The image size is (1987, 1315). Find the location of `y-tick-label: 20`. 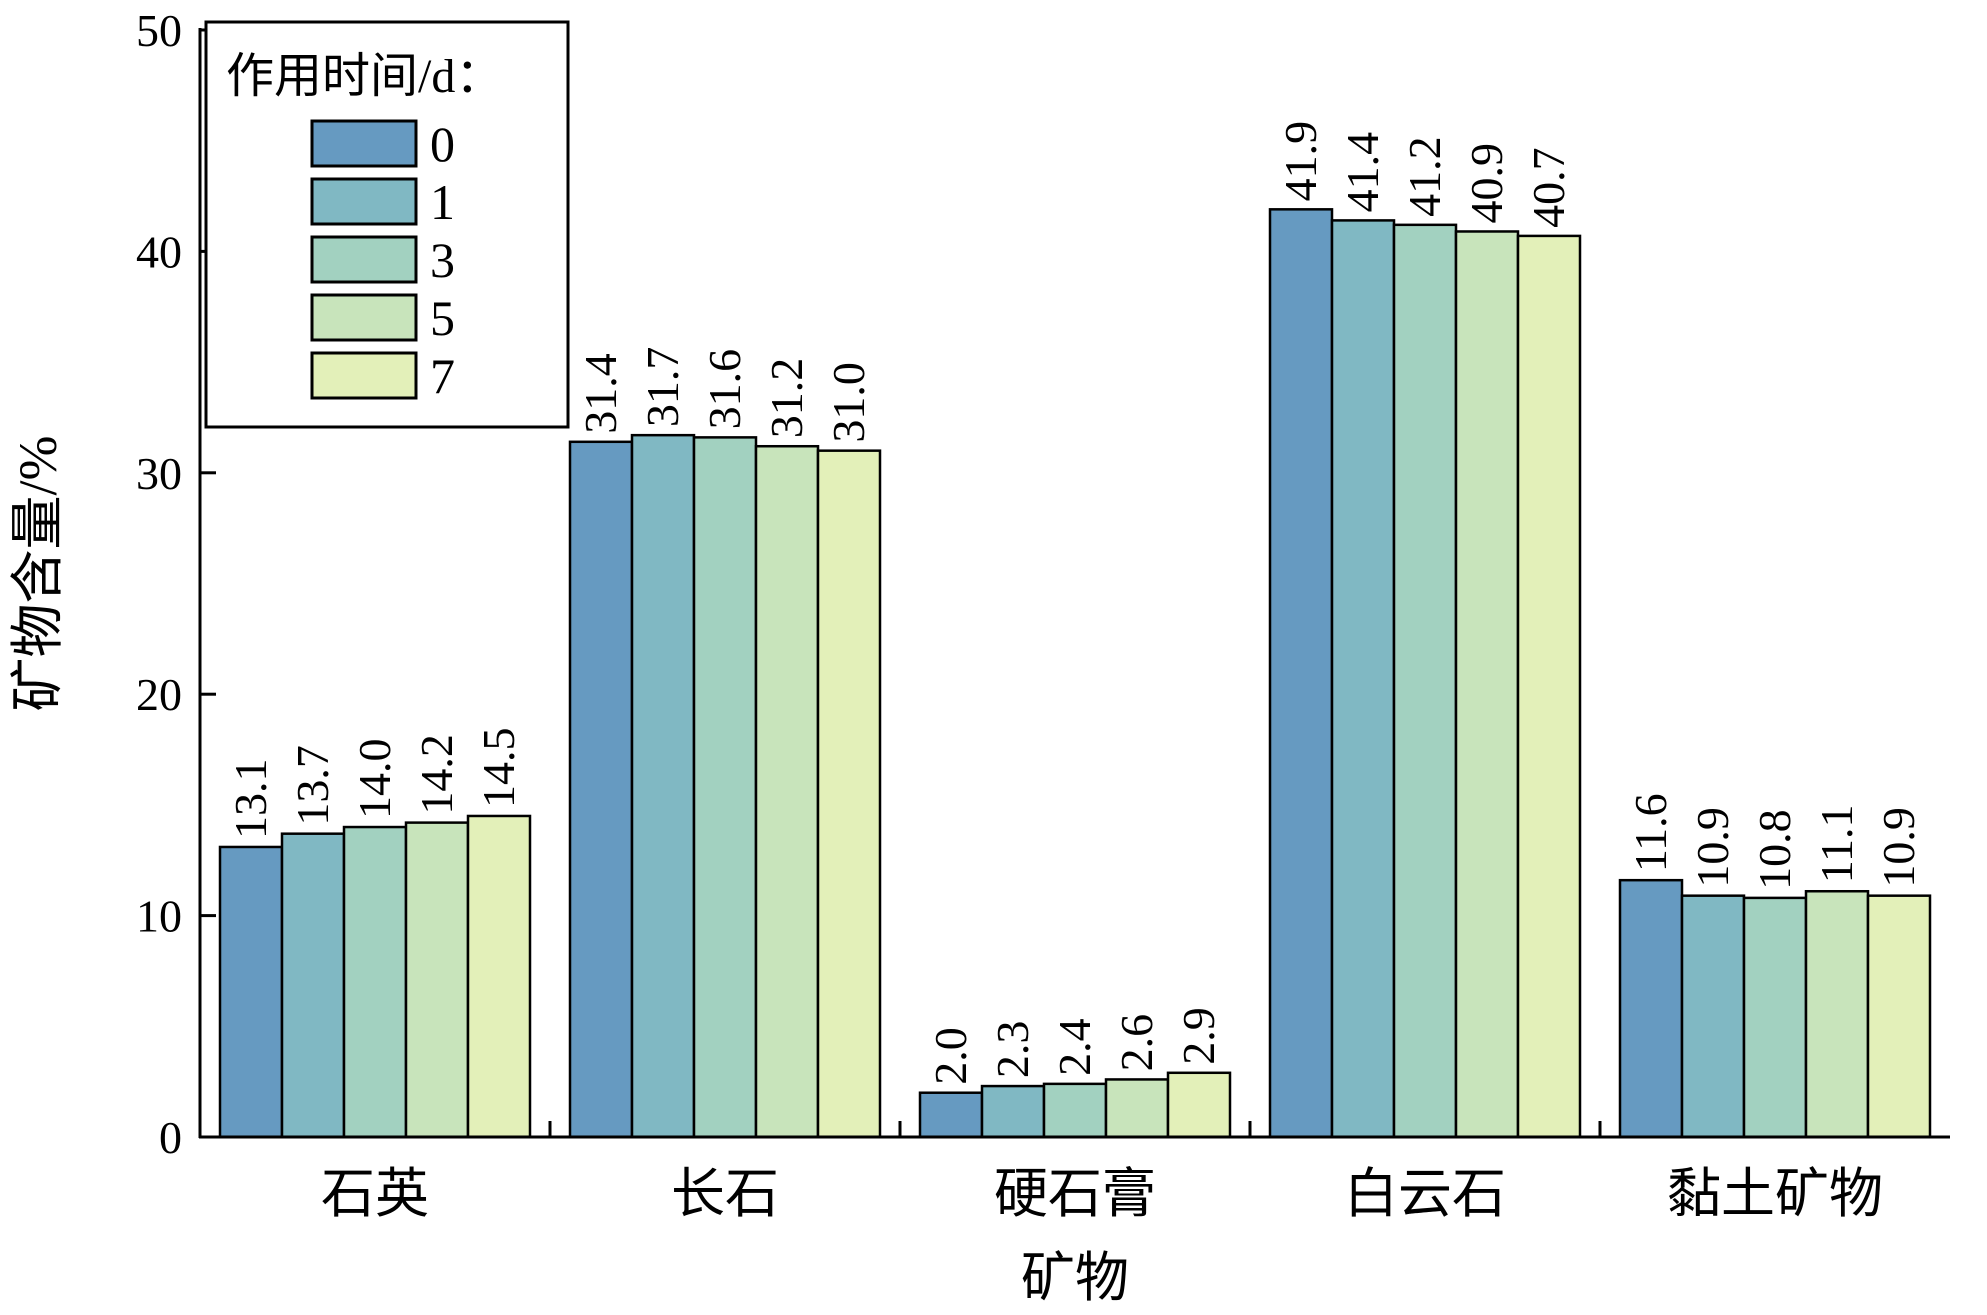

y-tick-label: 20 is located at coordinates (159, 694).